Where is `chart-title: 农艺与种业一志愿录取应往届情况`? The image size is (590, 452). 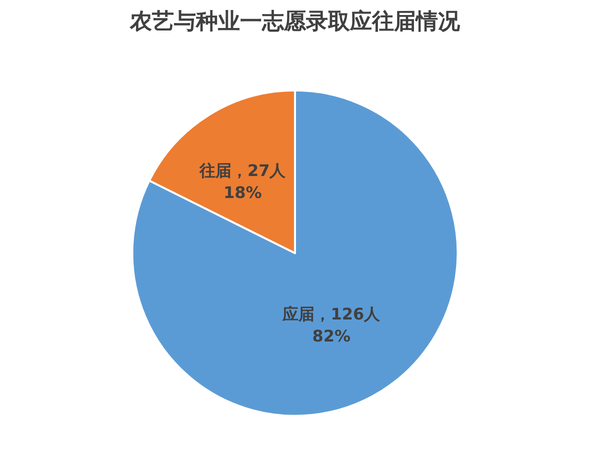 chart-title: 农艺与种业一志愿录取应往届情况 is located at coordinates (295, 21).